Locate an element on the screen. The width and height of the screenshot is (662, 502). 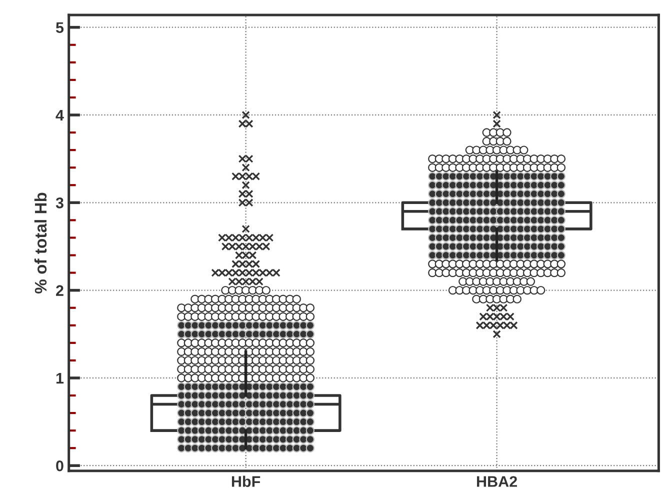
y-tick-label: 5 is located at coordinates (60, 28).